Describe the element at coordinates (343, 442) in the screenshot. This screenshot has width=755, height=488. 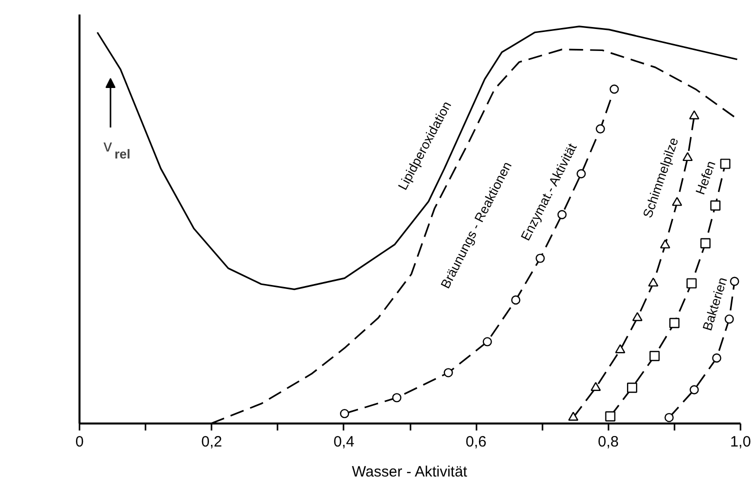
I see `x-tick-label: 0,4` at that location.